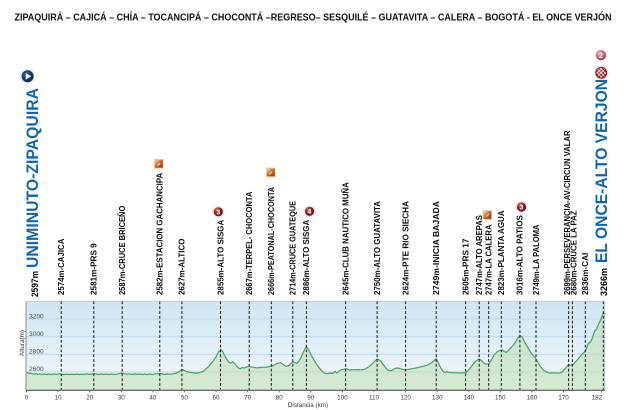 The width and height of the screenshot is (629, 410). What do you see at coordinates (36, 316) in the screenshot?
I see `svg-text: 3200` at bounding box center [36, 316].